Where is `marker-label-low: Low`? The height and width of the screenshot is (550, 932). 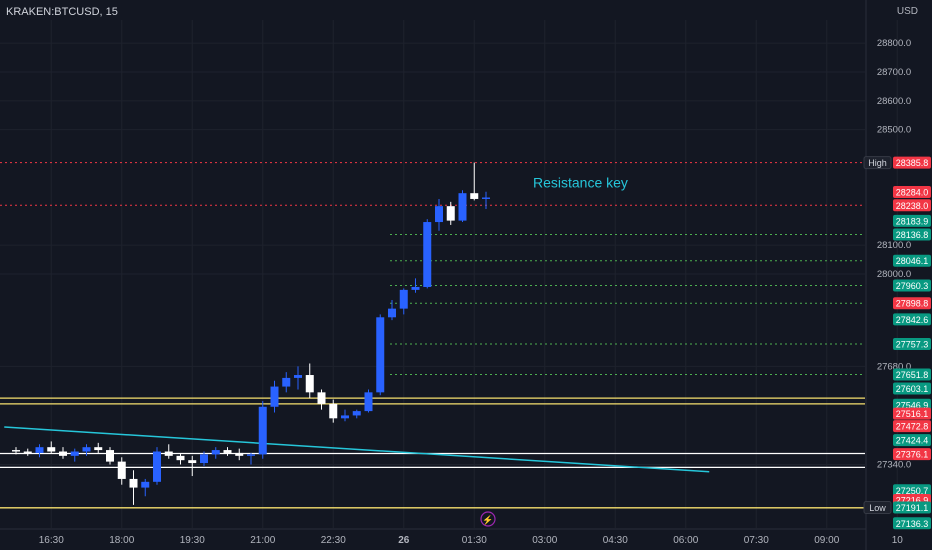
marker-label-low: Low is located at coordinates (877, 508).